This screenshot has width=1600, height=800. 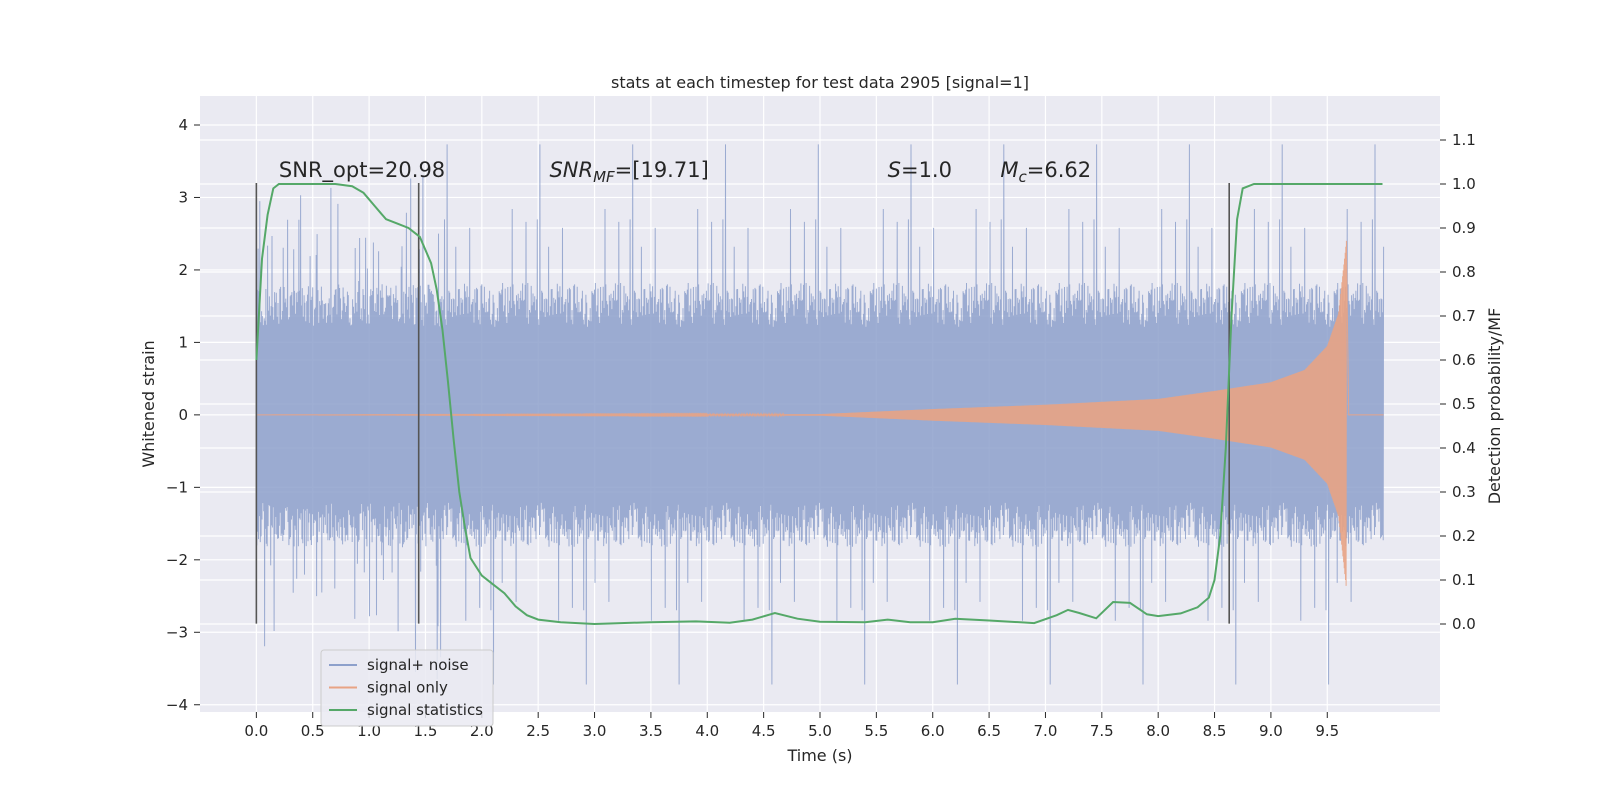 I want to click on annotation: Mc=6.62, so click(x=1045, y=172).